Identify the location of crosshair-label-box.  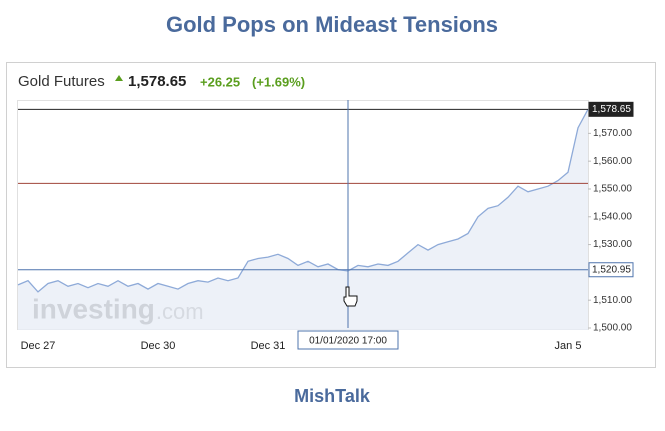
(348, 340).